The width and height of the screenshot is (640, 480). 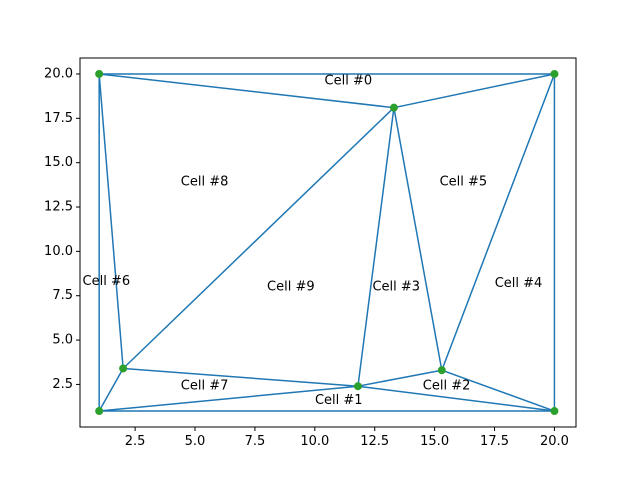 What do you see at coordinates (339, 400) in the screenshot?
I see `cell-label-1: Cell #1` at bounding box center [339, 400].